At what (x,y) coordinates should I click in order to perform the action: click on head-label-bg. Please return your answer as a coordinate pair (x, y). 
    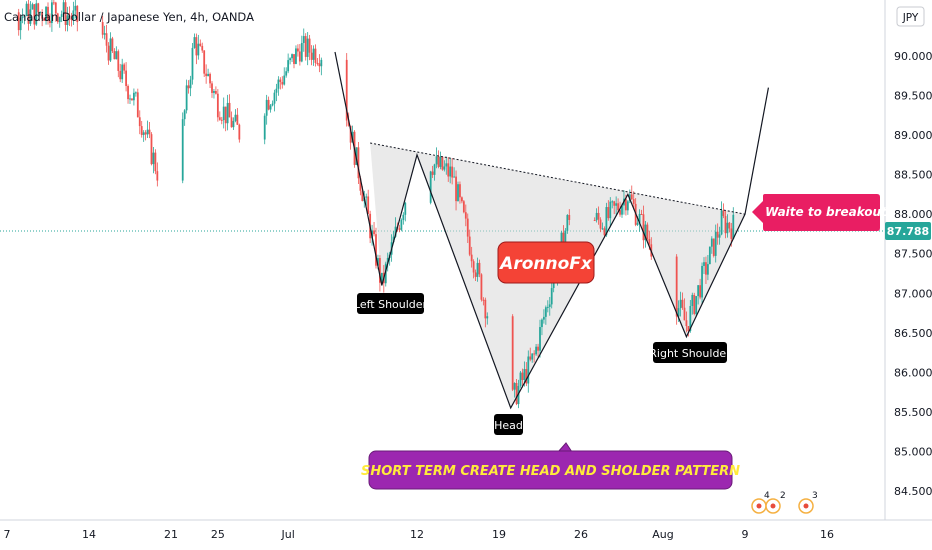
    Looking at the image, I should click on (508, 424).